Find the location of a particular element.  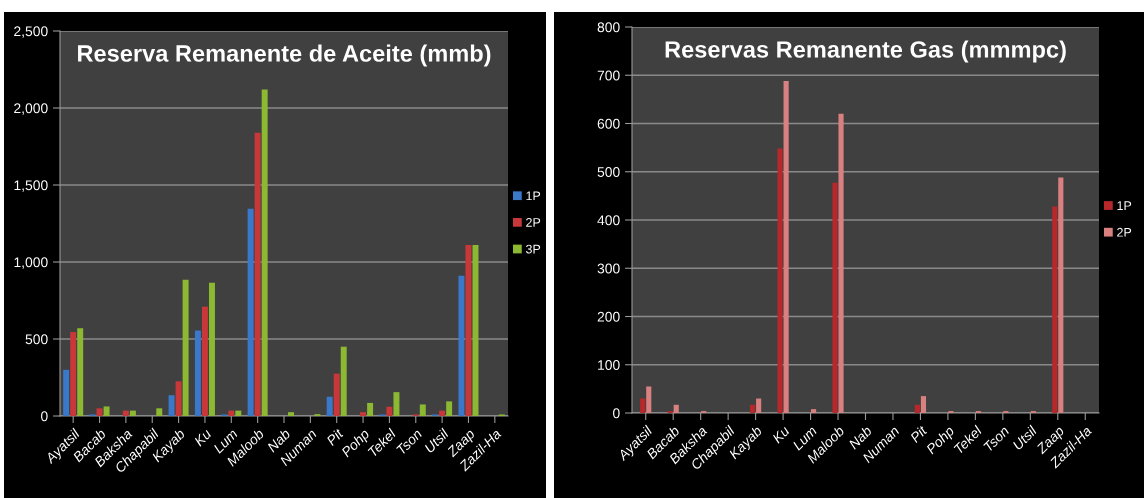

text: Reserva Remanente de Aceite (mmb) is located at coordinates (284, 55).